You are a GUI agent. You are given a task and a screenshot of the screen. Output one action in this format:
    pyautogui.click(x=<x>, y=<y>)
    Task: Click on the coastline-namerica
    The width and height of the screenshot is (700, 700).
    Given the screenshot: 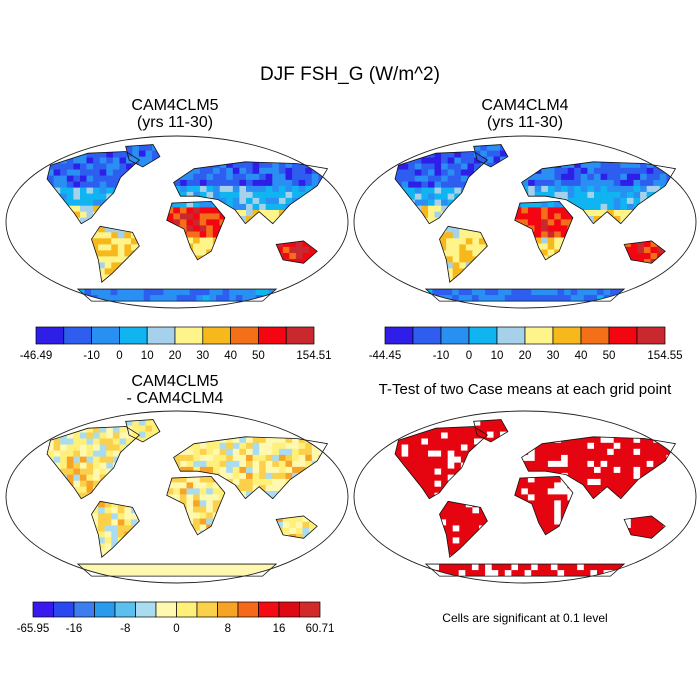 What is the action you would take?
    pyautogui.click(x=93, y=463)
    